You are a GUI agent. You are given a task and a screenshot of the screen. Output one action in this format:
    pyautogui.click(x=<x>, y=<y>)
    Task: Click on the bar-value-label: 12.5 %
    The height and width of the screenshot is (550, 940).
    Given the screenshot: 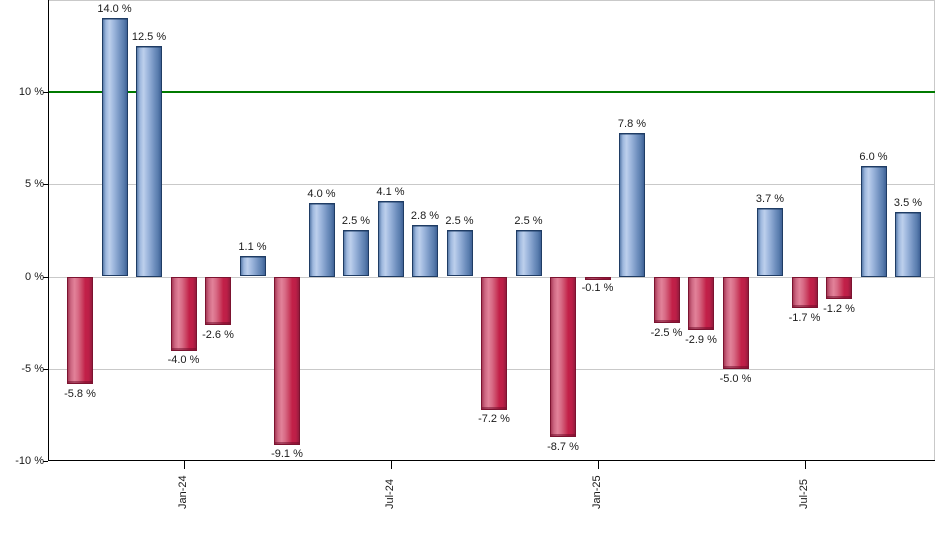 What is the action you would take?
    pyautogui.click(x=149, y=37)
    